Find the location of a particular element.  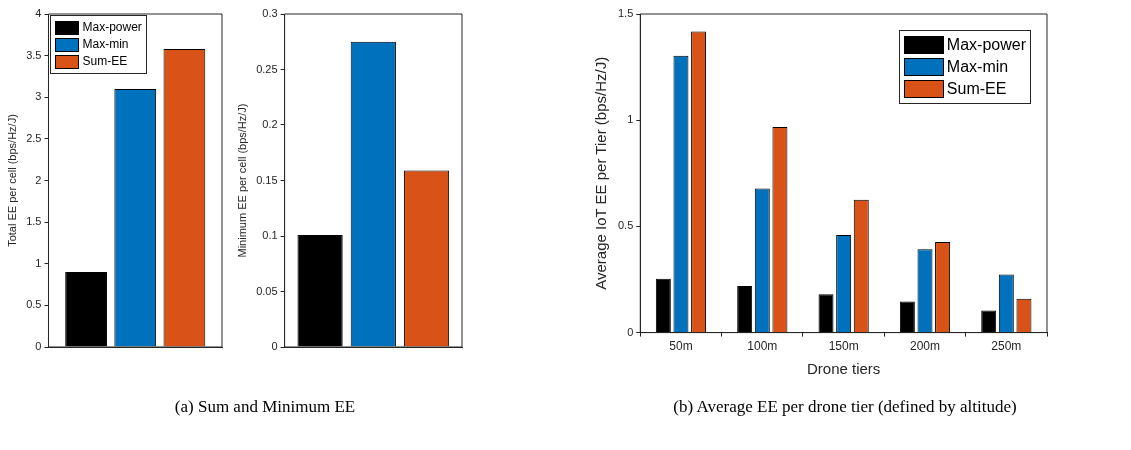

y-tick-label: 0.25 is located at coordinates (267, 68).